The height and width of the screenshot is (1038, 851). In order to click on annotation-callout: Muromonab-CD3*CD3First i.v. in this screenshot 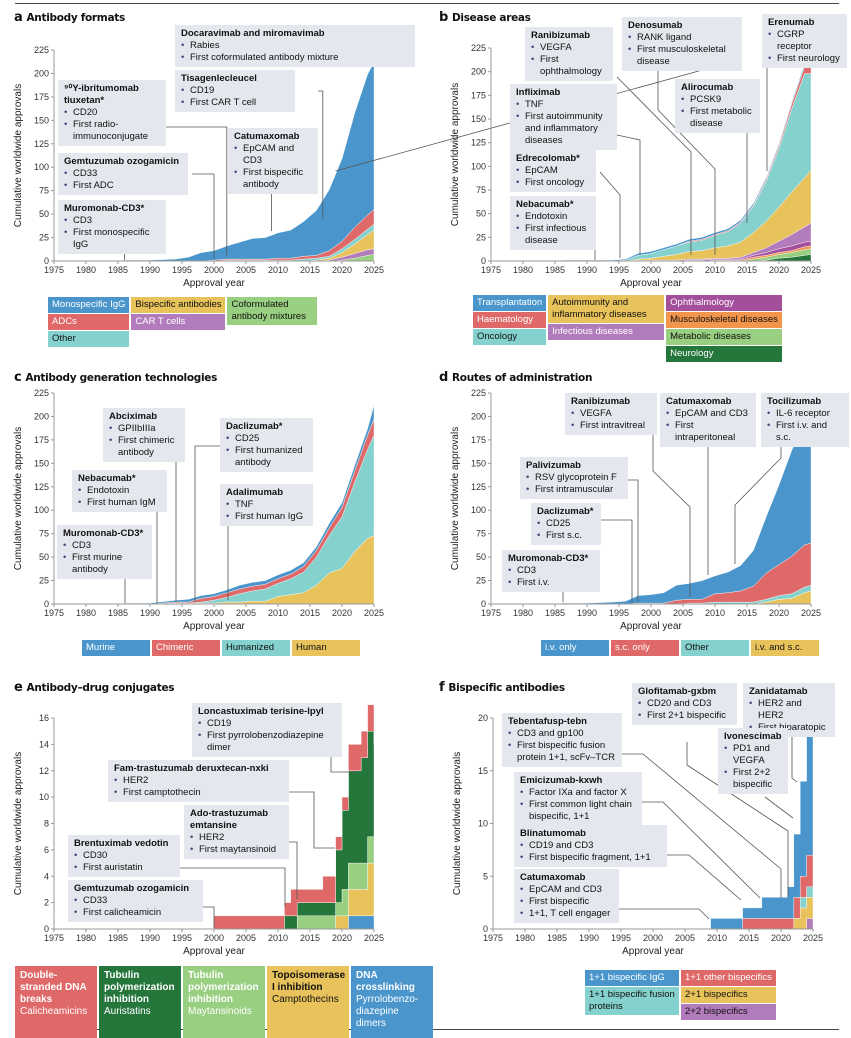, I will do `click(551, 571)`.